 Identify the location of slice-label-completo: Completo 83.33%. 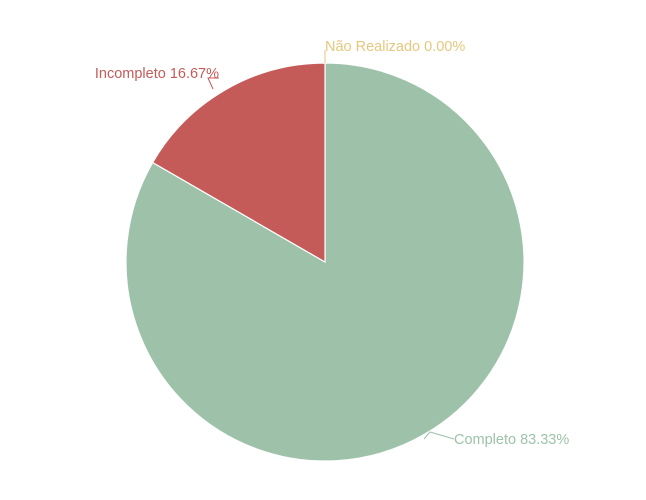
(511, 440).